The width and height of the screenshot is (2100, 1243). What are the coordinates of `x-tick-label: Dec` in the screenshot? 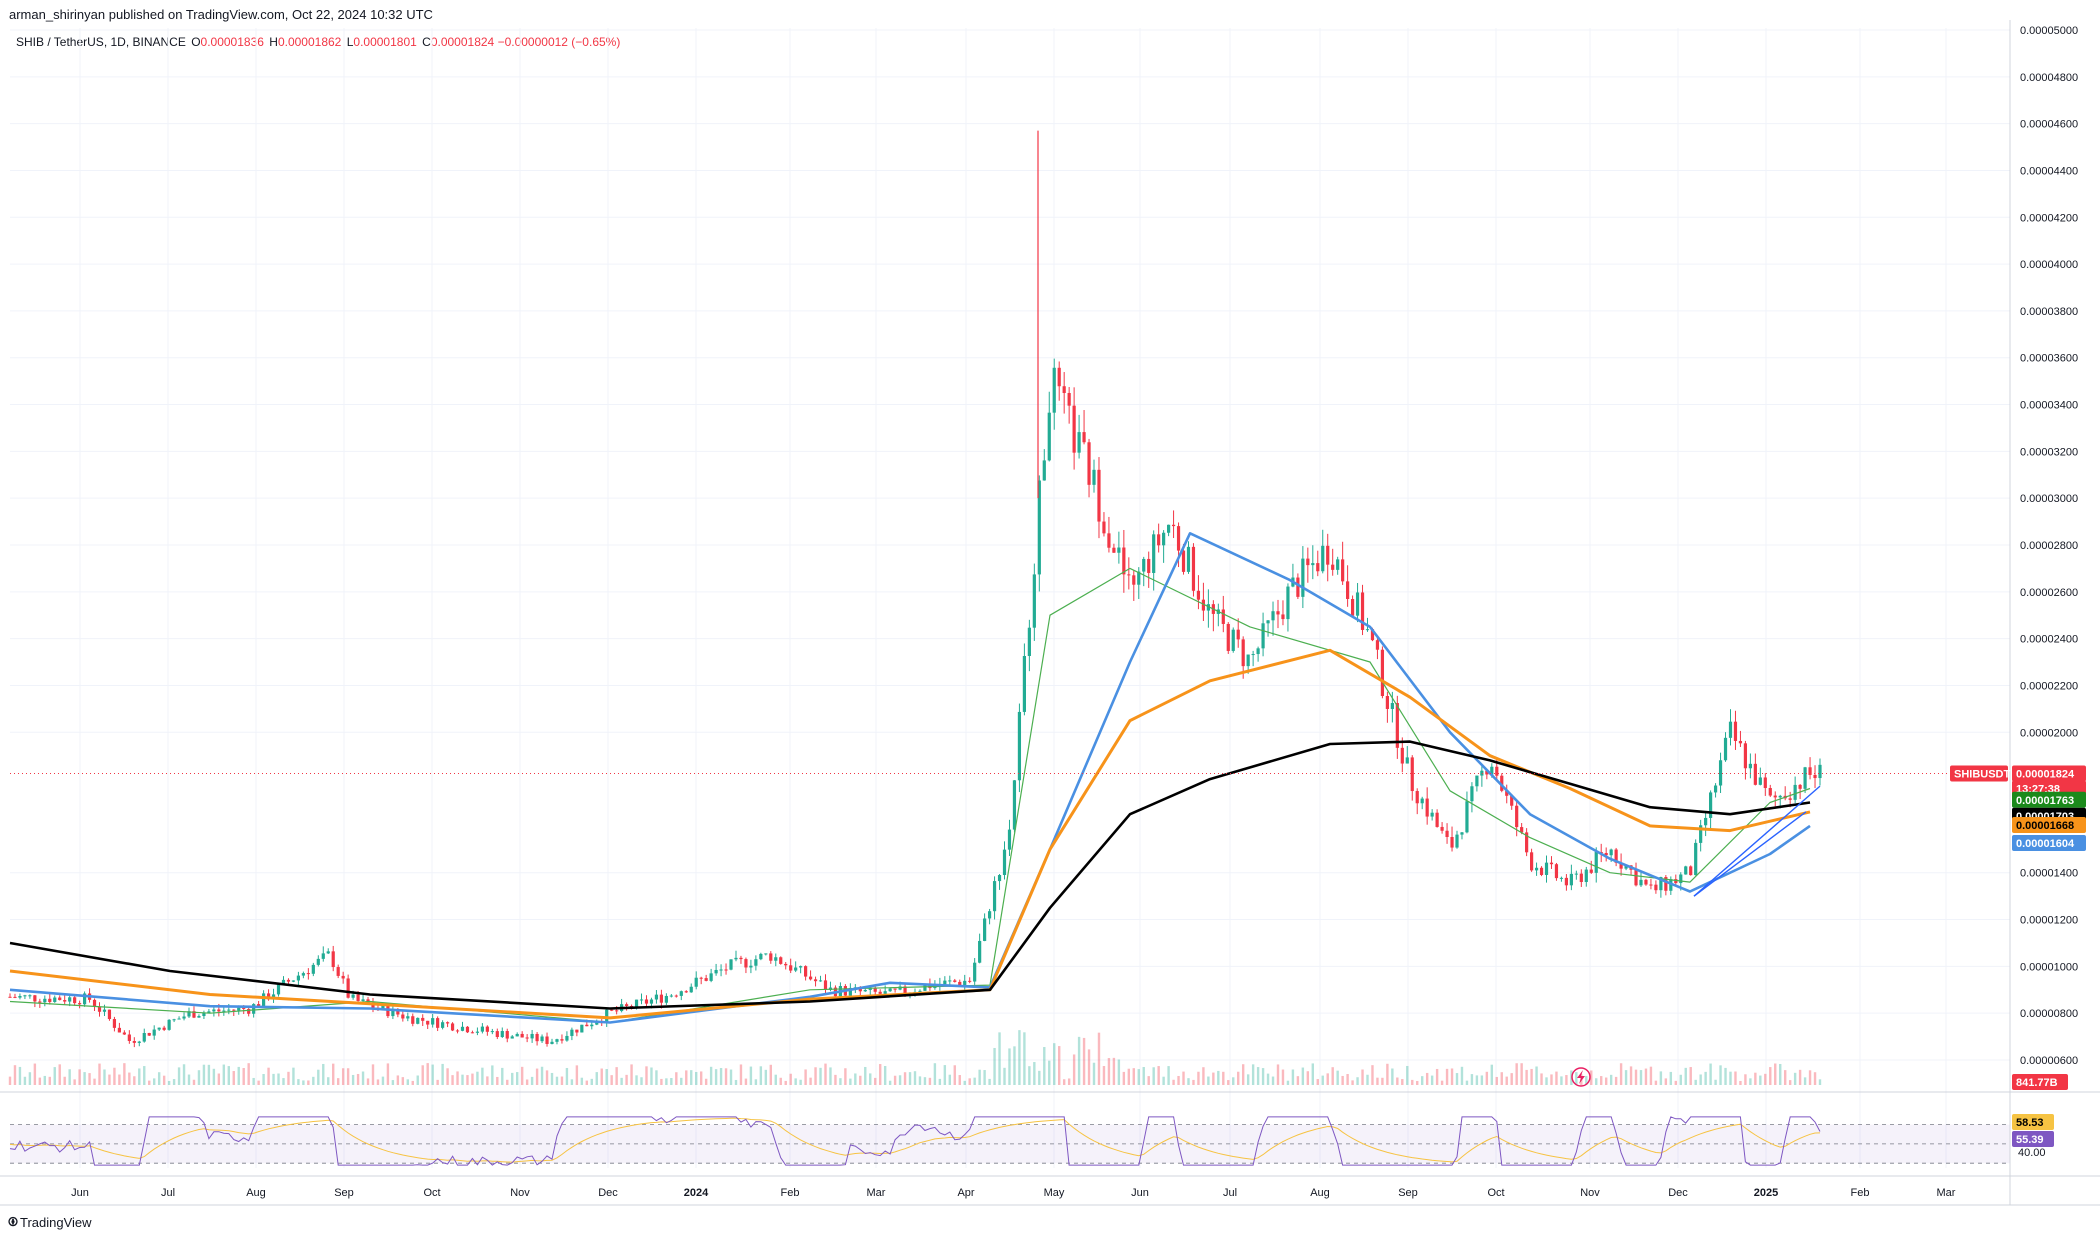 It's located at (608, 1193).